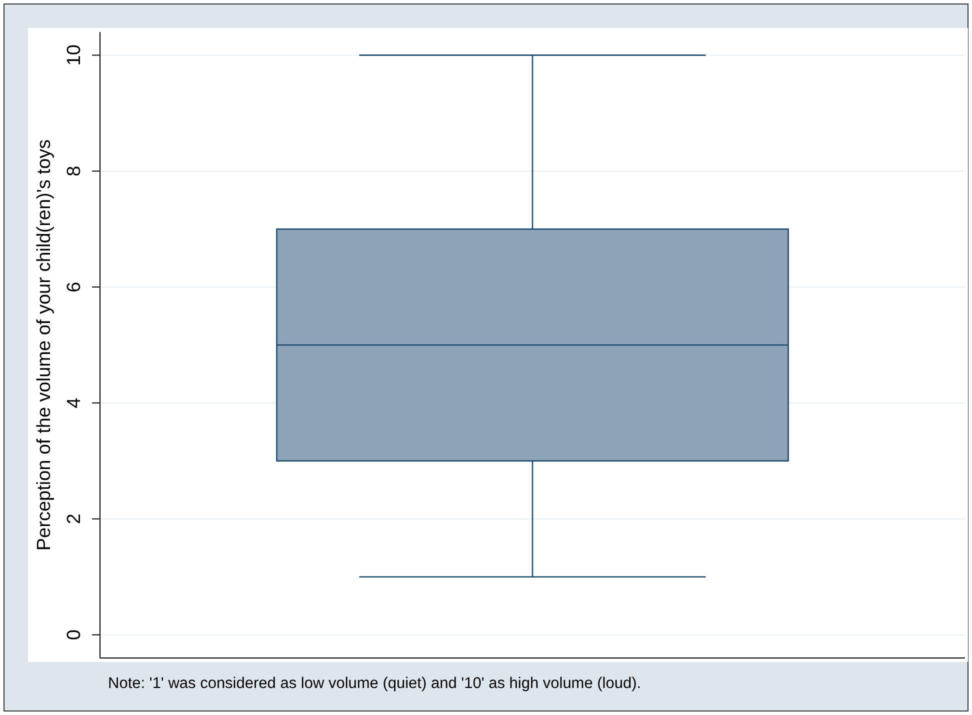 The width and height of the screenshot is (972, 715). Describe the element at coordinates (74, 171) in the screenshot. I see `y-tick-label: 8` at that location.